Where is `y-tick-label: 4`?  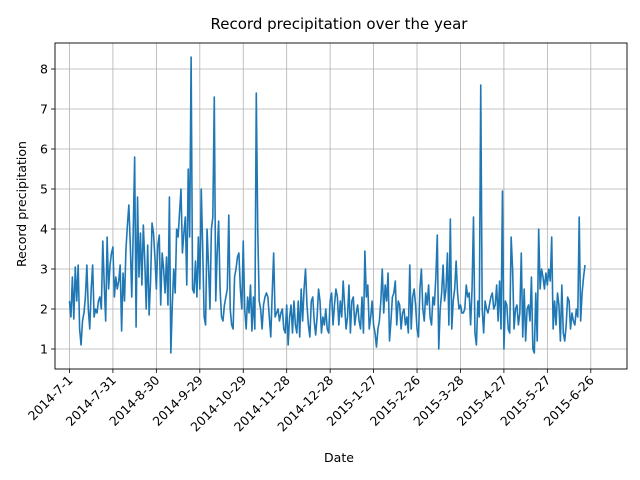 y-tick-label: 4 is located at coordinates (44, 229).